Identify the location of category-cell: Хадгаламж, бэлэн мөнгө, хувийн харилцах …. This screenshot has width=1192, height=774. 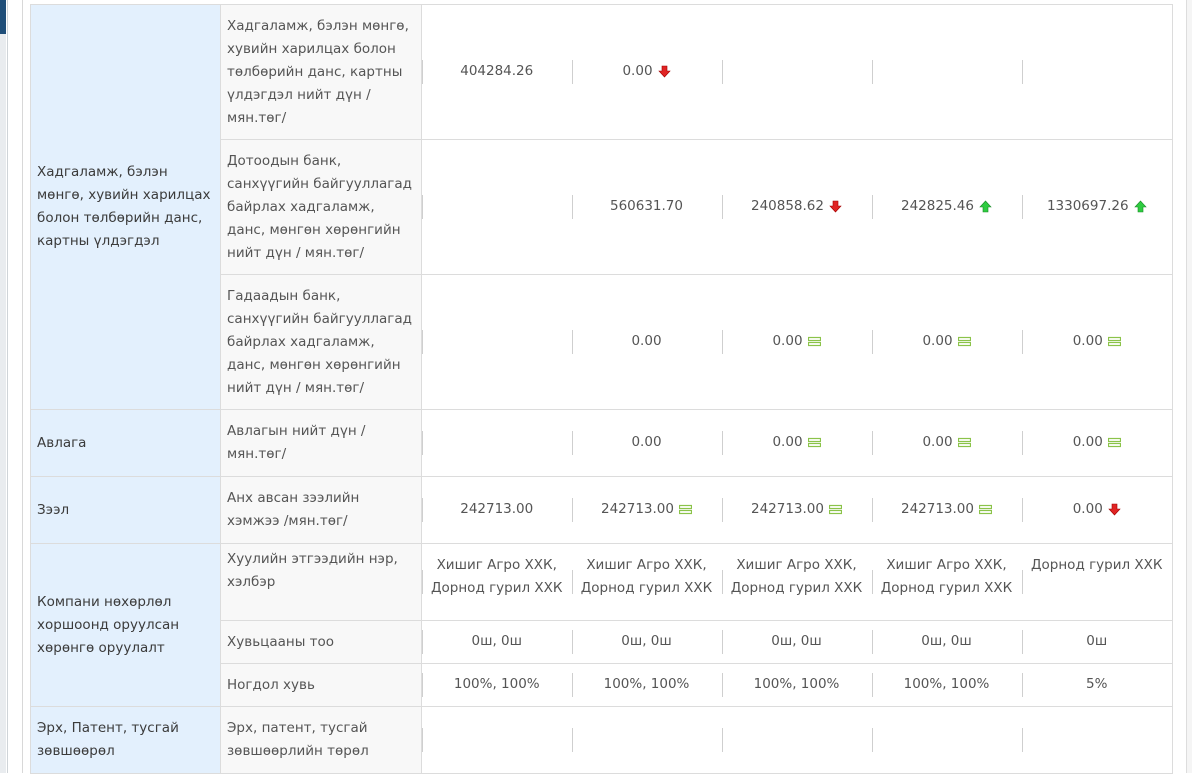
(125, 207).